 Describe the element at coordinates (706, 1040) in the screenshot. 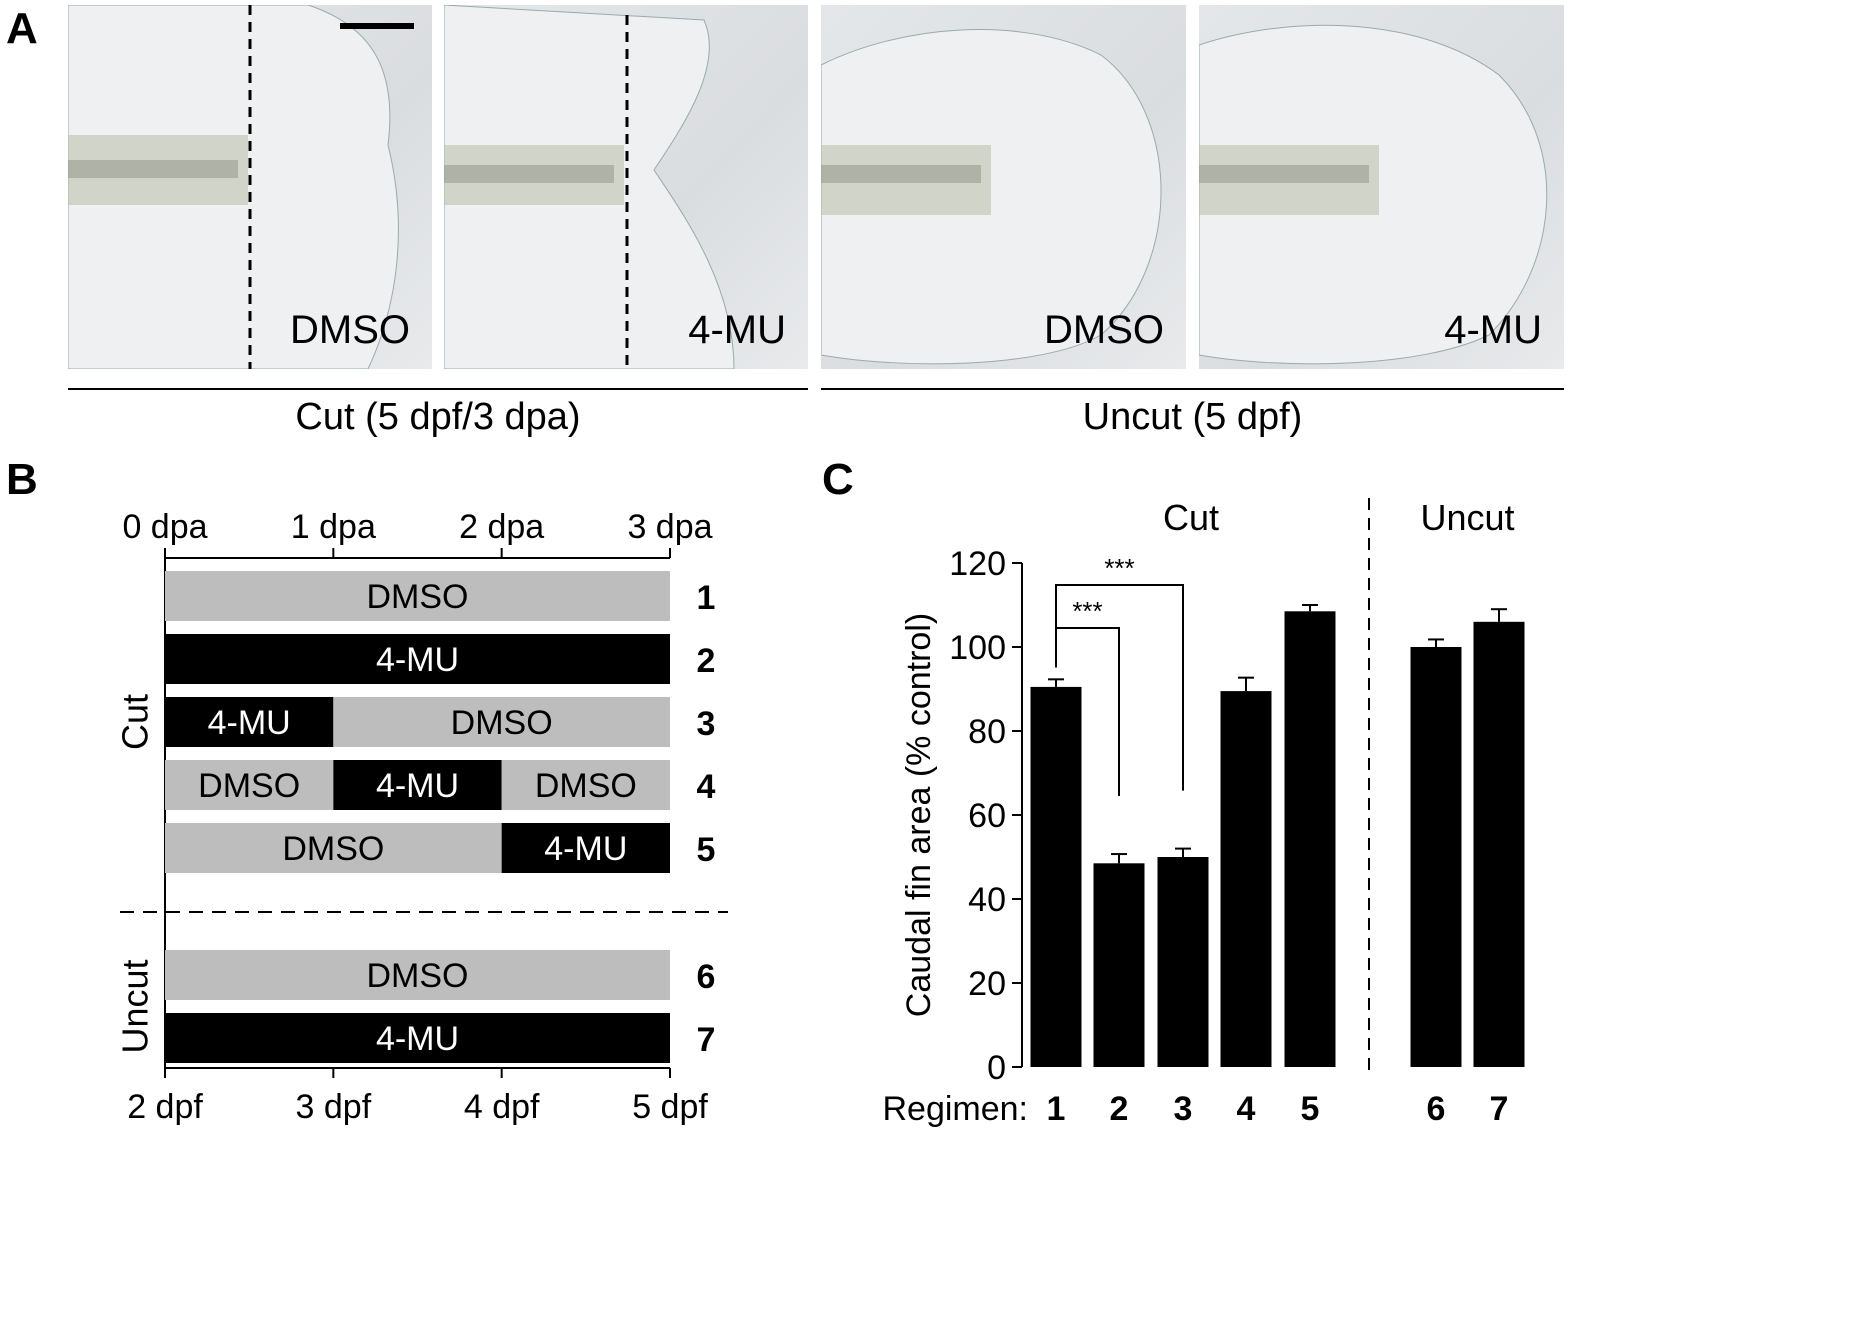

I see `regimen-number: 7` at that location.